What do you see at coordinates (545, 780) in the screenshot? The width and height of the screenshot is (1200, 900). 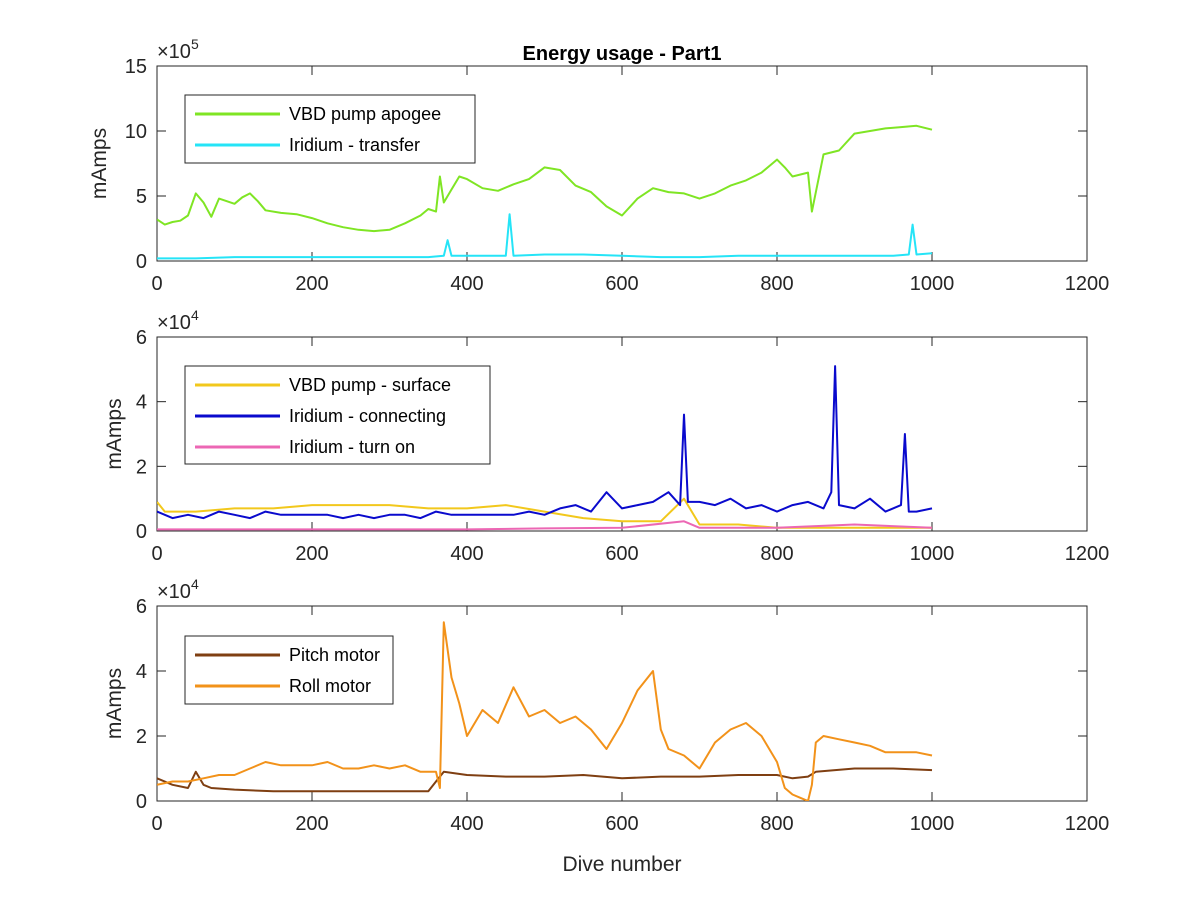 I see `series-line-pitch-motor` at bounding box center [545, 780].